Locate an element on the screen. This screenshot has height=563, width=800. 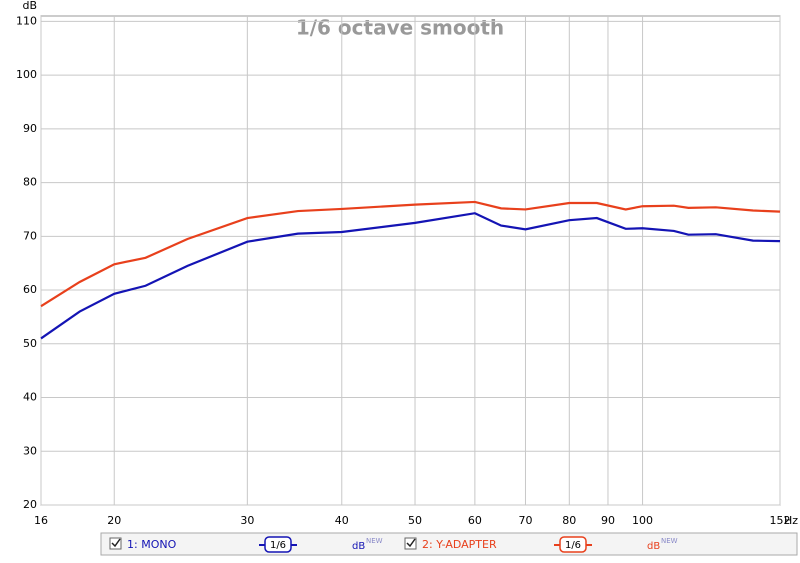
y-unit: dB is located at coordinates (29, 6).